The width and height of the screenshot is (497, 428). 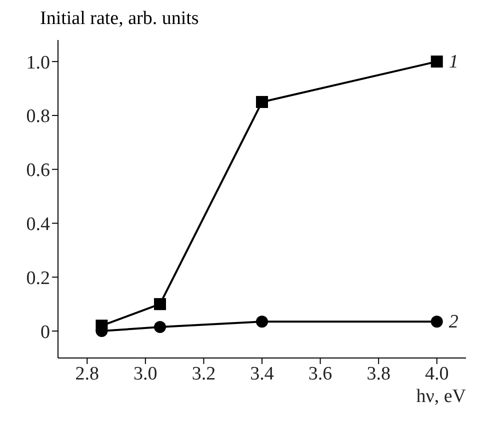 What do you see at coordinates (378, 373) in the screenshot?
I see `x-tick-label: 3.8` at bounding box center [378, 373].